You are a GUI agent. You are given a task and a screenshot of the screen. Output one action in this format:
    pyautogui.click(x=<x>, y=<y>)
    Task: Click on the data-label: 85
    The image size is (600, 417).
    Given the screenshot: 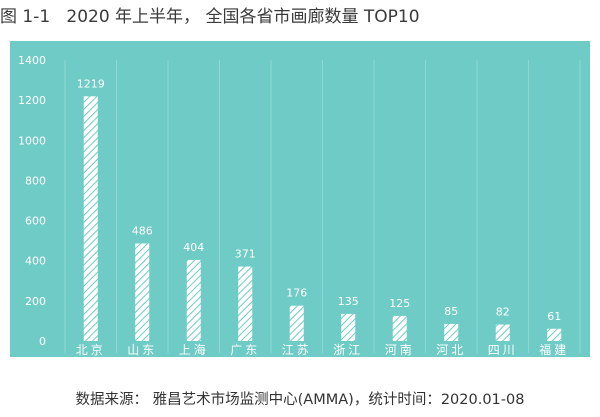 What is the action you would take?
    pyautogui.click(x=451, y=311)
    